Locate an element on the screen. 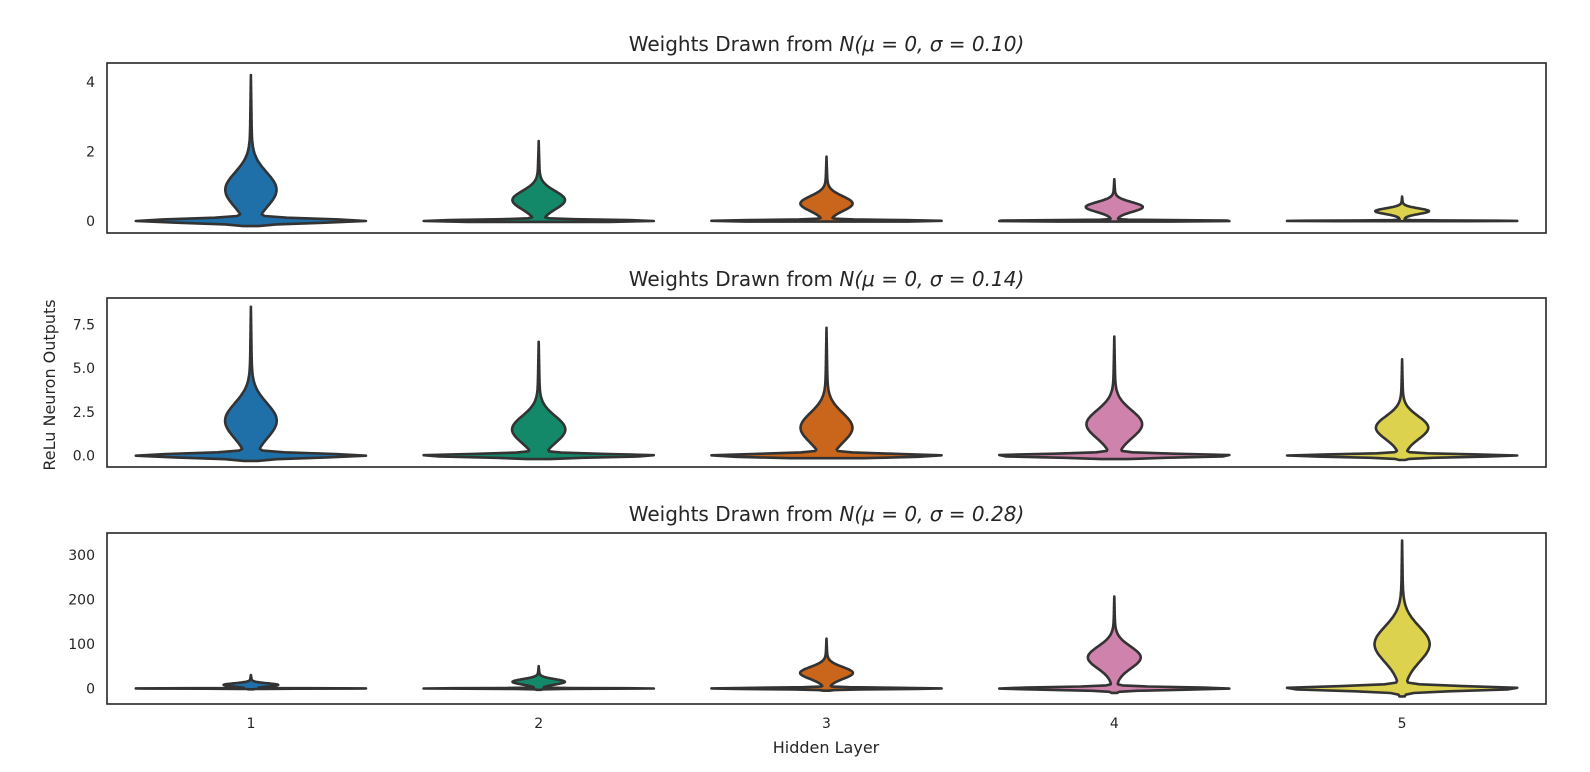 The width and height of the screenshot is (1590, 772). x-tick-label: 2 is located at coordinates (538, 724).